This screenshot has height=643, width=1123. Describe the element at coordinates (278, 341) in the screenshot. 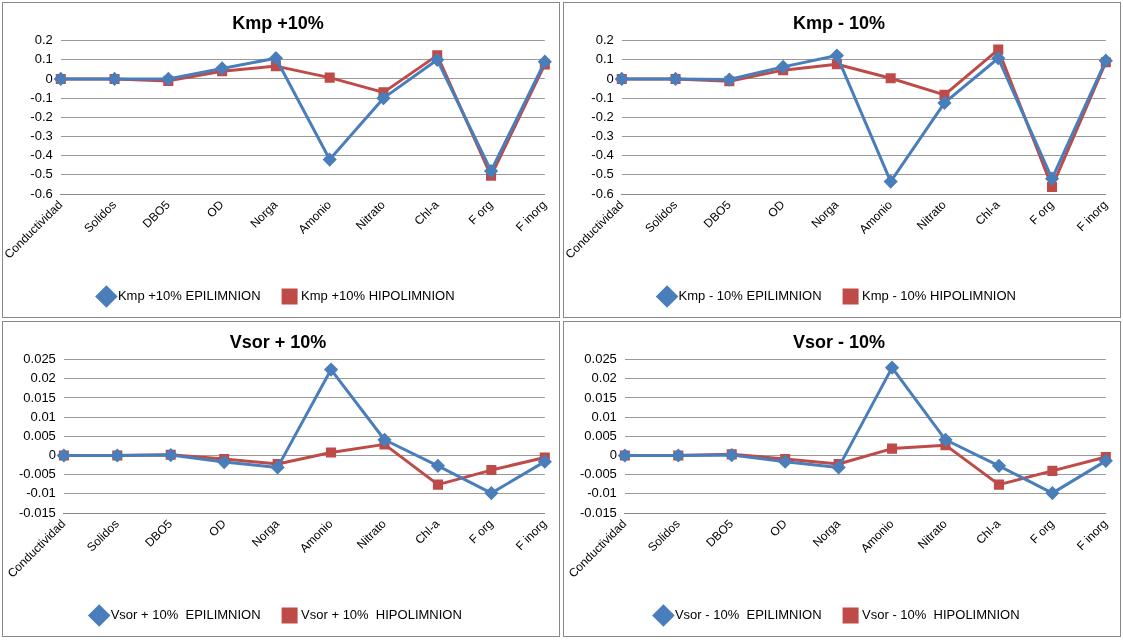

I see `chart-title: Vsor + 10%` at that location.